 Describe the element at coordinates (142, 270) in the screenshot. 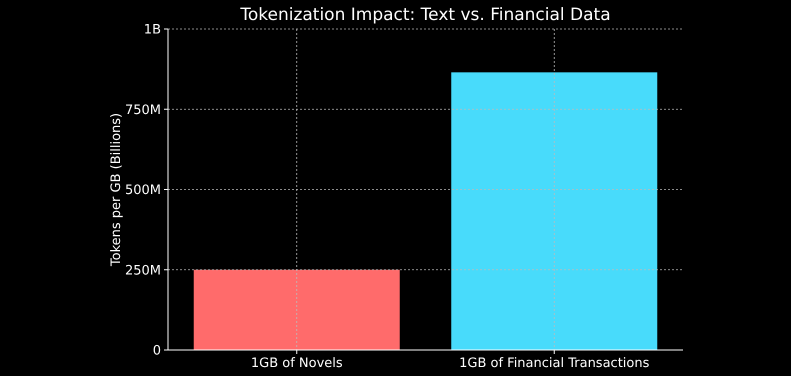

I see `y-tick-label: 250M` at that location.